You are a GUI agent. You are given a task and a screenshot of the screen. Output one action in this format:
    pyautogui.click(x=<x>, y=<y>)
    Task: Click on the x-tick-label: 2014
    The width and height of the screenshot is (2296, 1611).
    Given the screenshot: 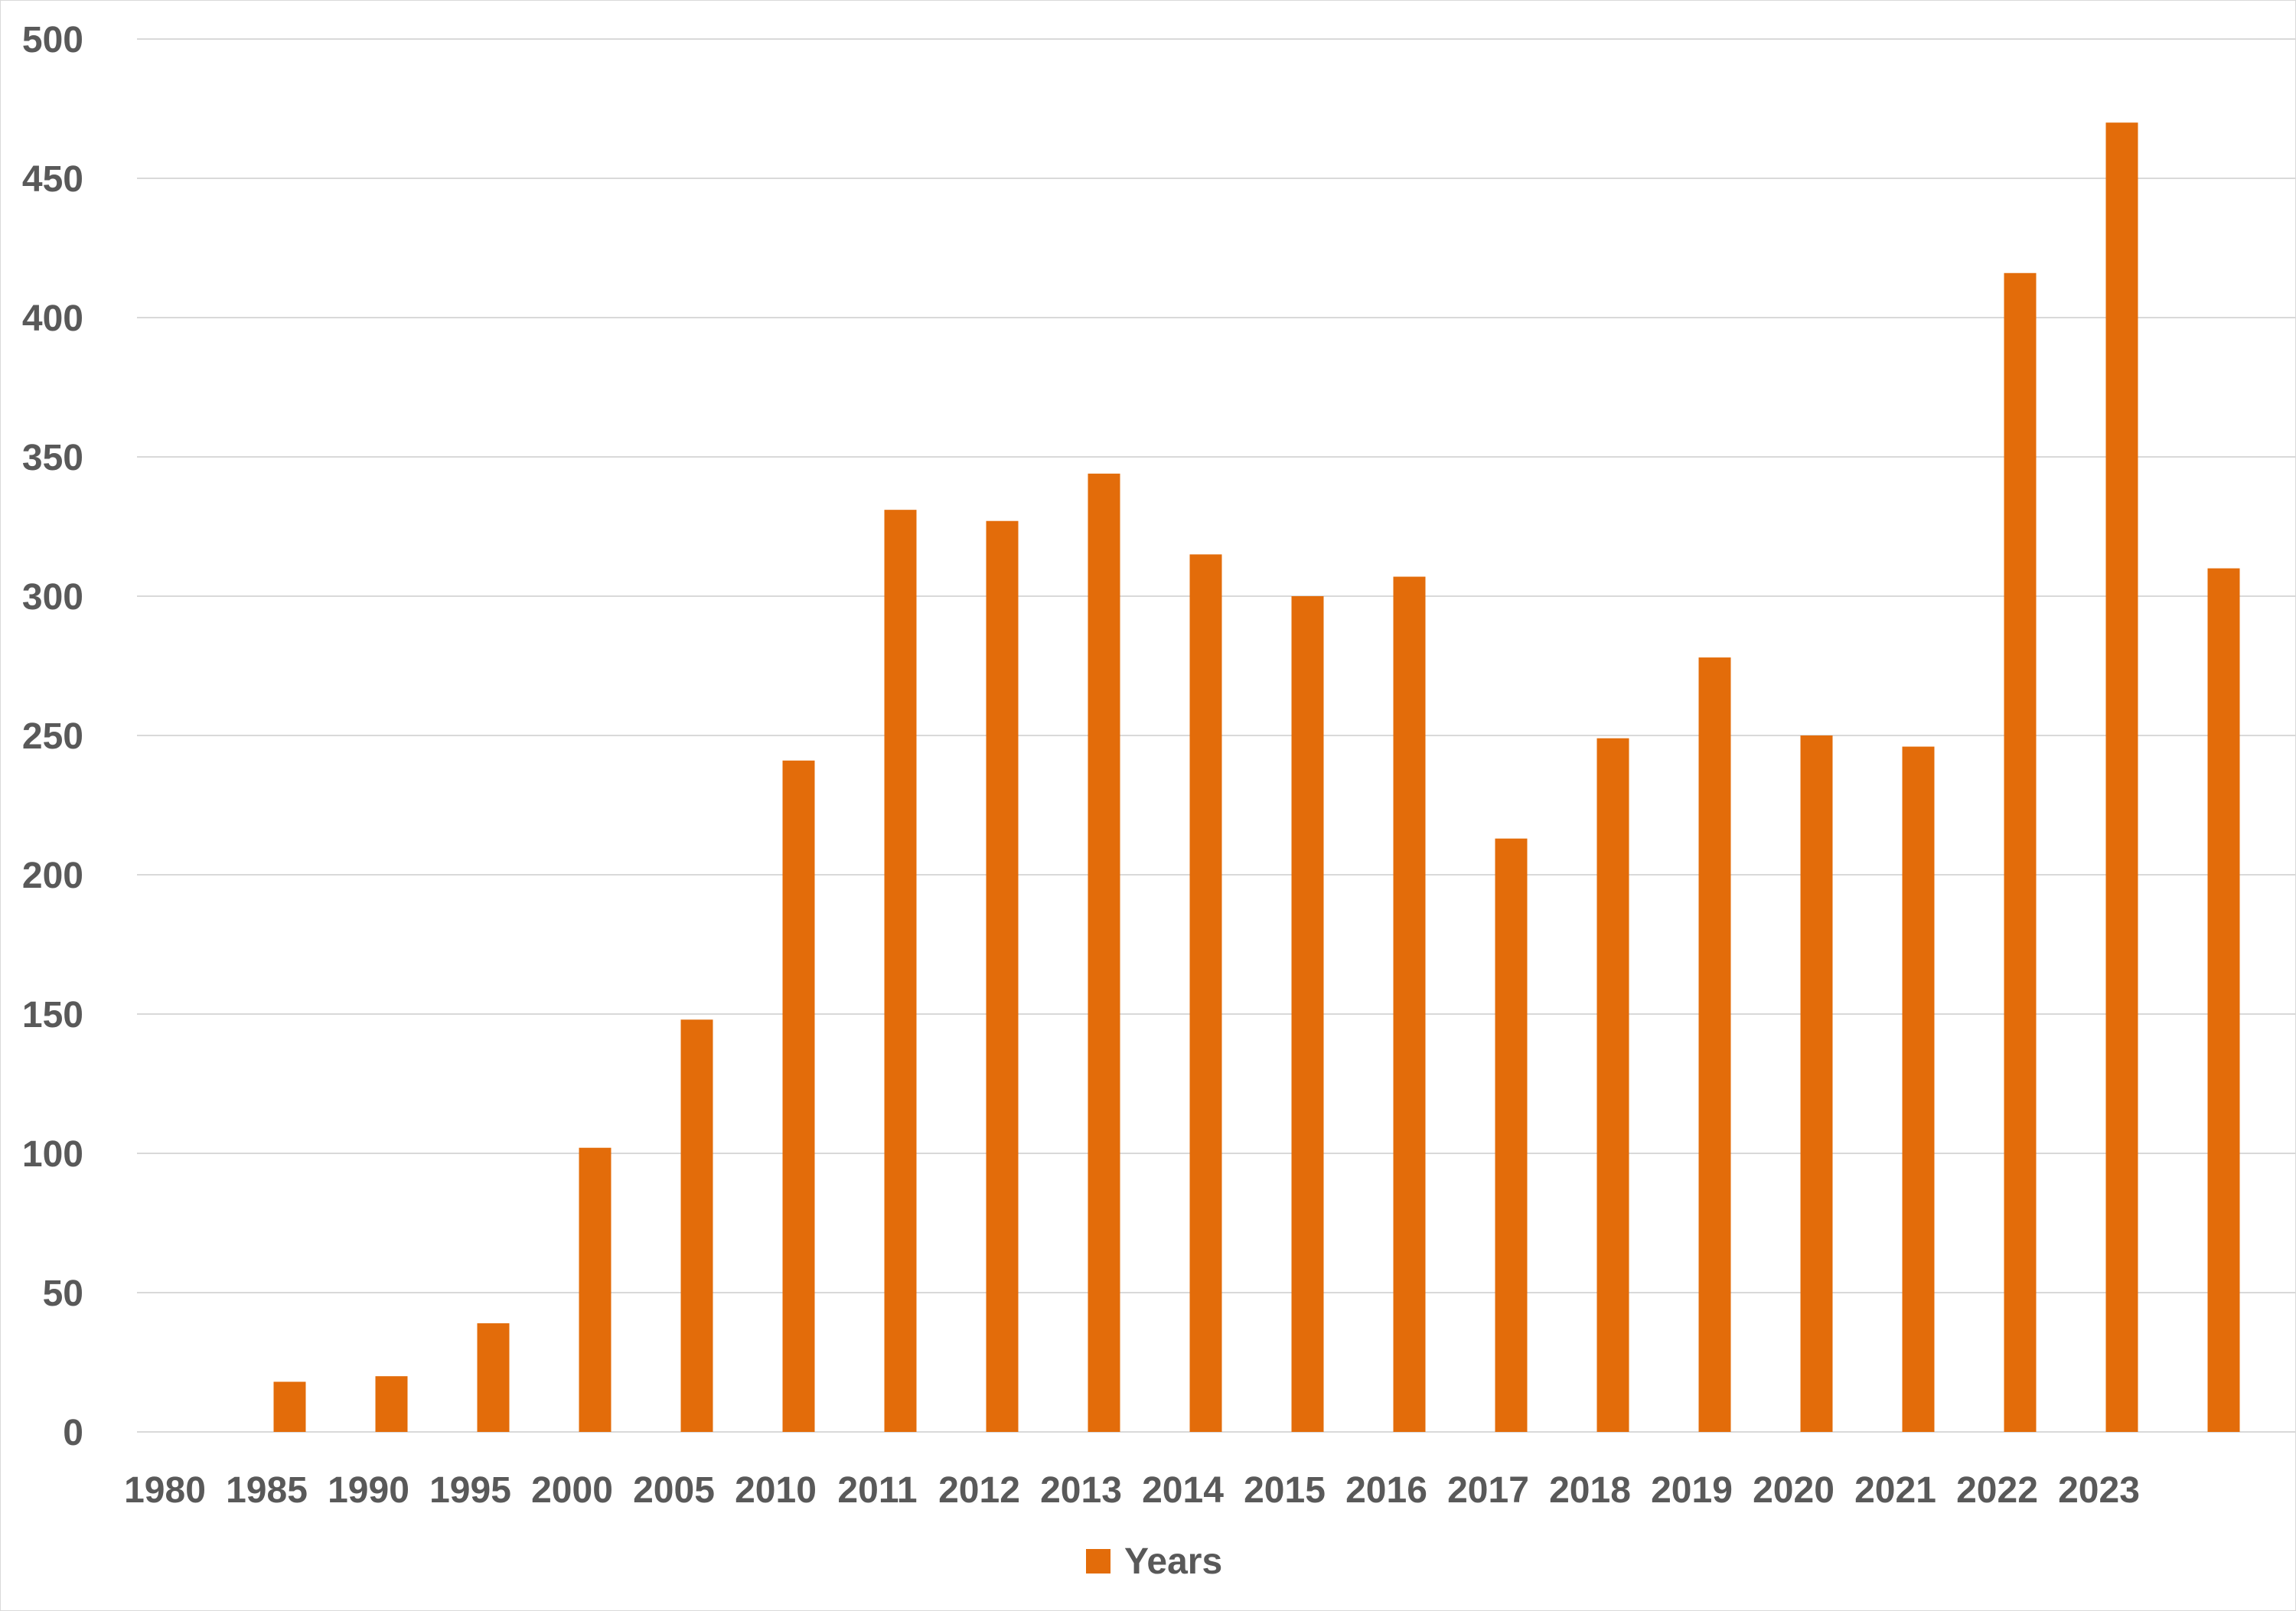 What is the action you would take?
    pyautogui.click(x=1183, y=1490)
    